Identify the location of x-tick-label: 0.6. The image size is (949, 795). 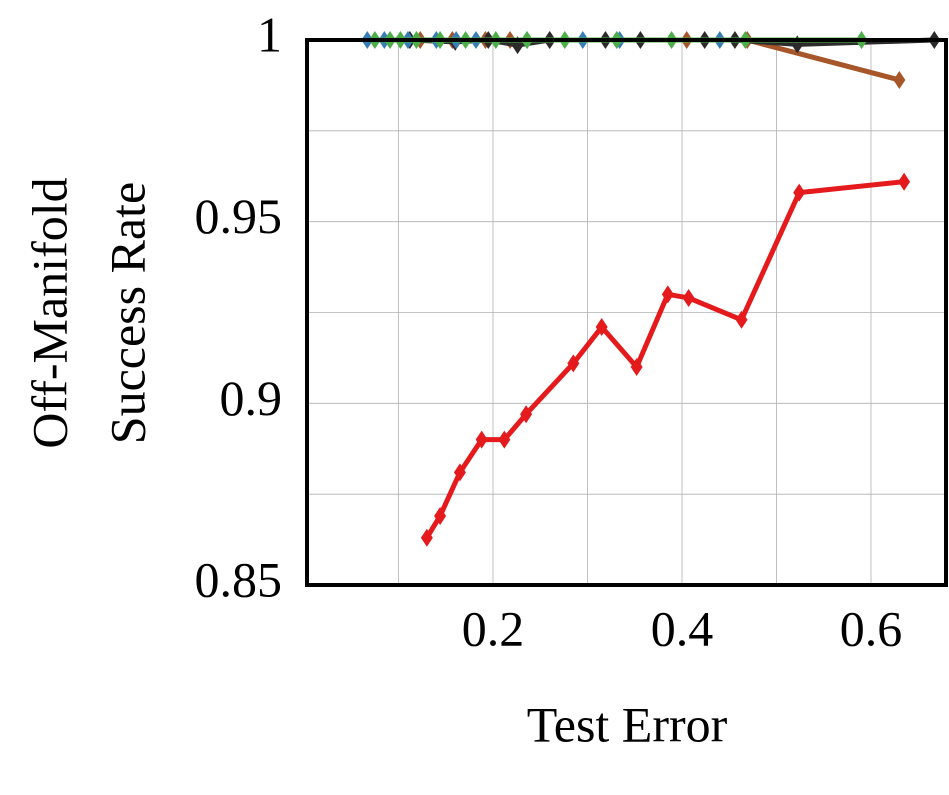
(871, 628).